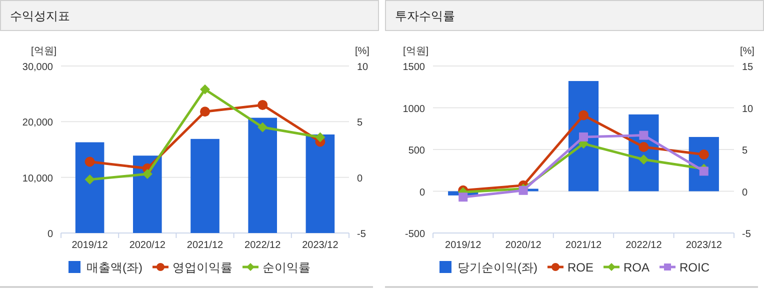 This screenshot has height=291, width=764. I want to click on y-tick-label: 1000, so click(414, 109).